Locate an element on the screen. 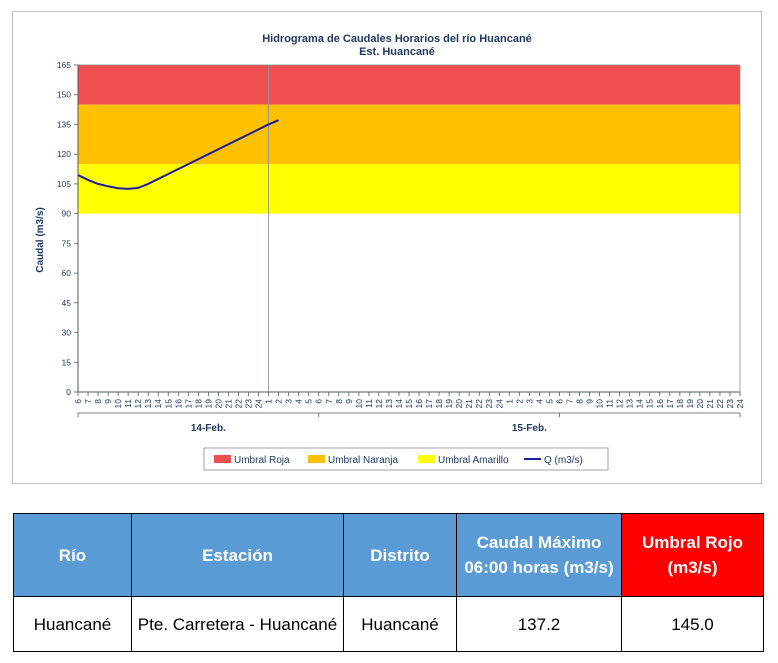 The height and width of the screenshot is (663, 778). x-tick-label-25: 7 is located at coordinates (329, 401).